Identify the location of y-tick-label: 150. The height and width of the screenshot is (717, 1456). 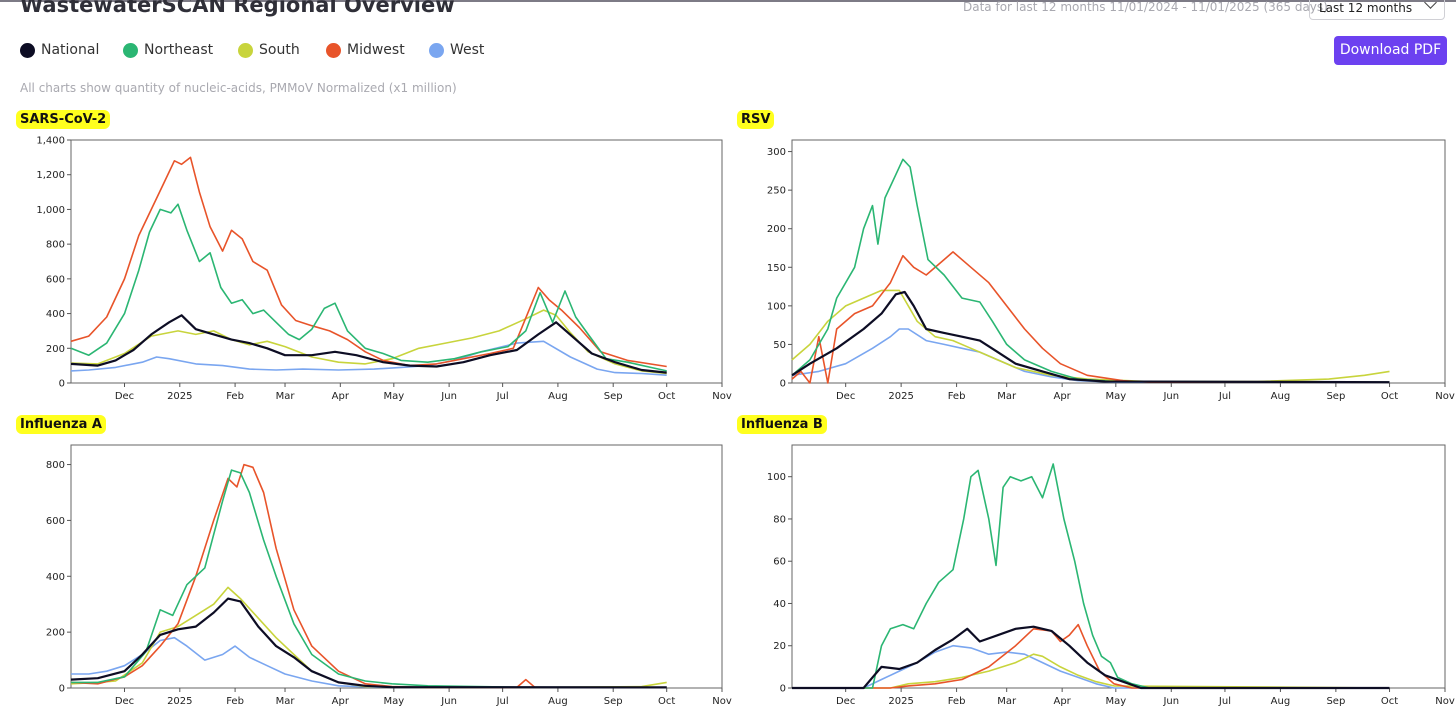
(776, 268).